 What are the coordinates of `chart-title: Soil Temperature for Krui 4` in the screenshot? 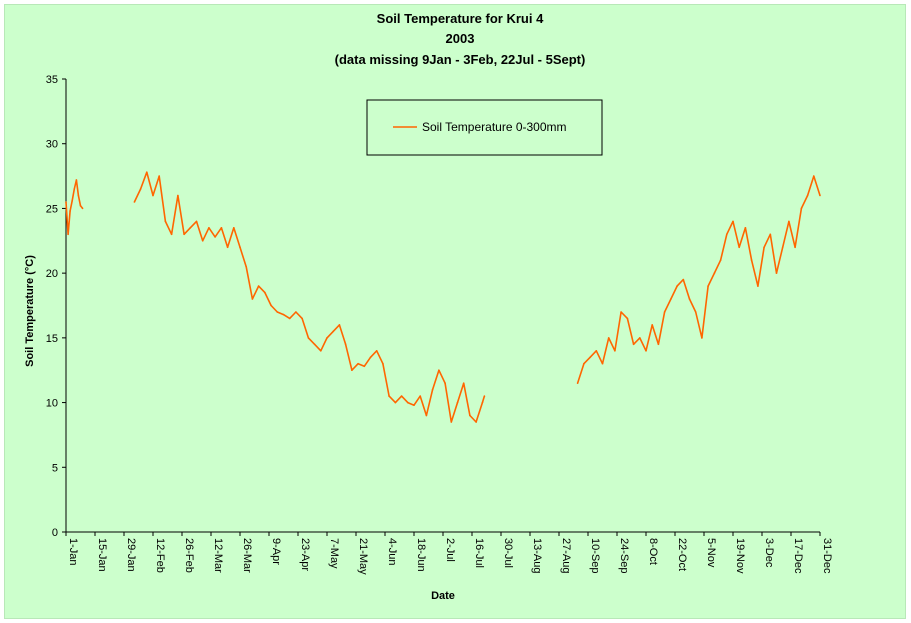 It's located at (460, 18).